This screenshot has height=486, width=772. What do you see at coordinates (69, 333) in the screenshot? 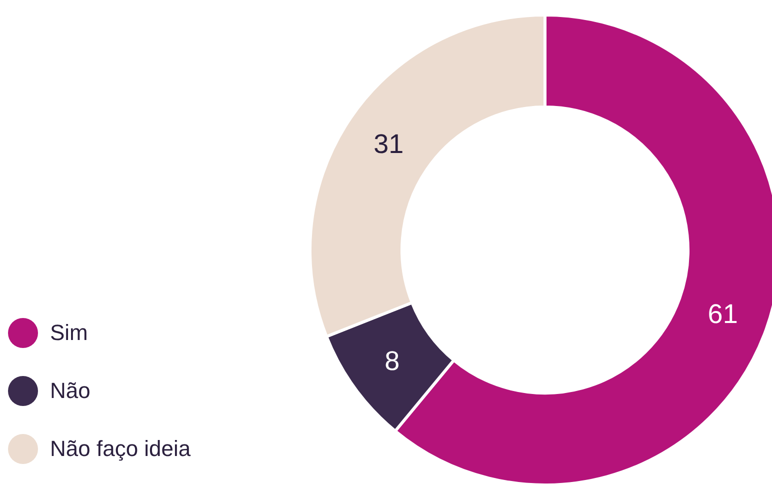
I see `legend-label: Sim` at bounding box center [69, 333].